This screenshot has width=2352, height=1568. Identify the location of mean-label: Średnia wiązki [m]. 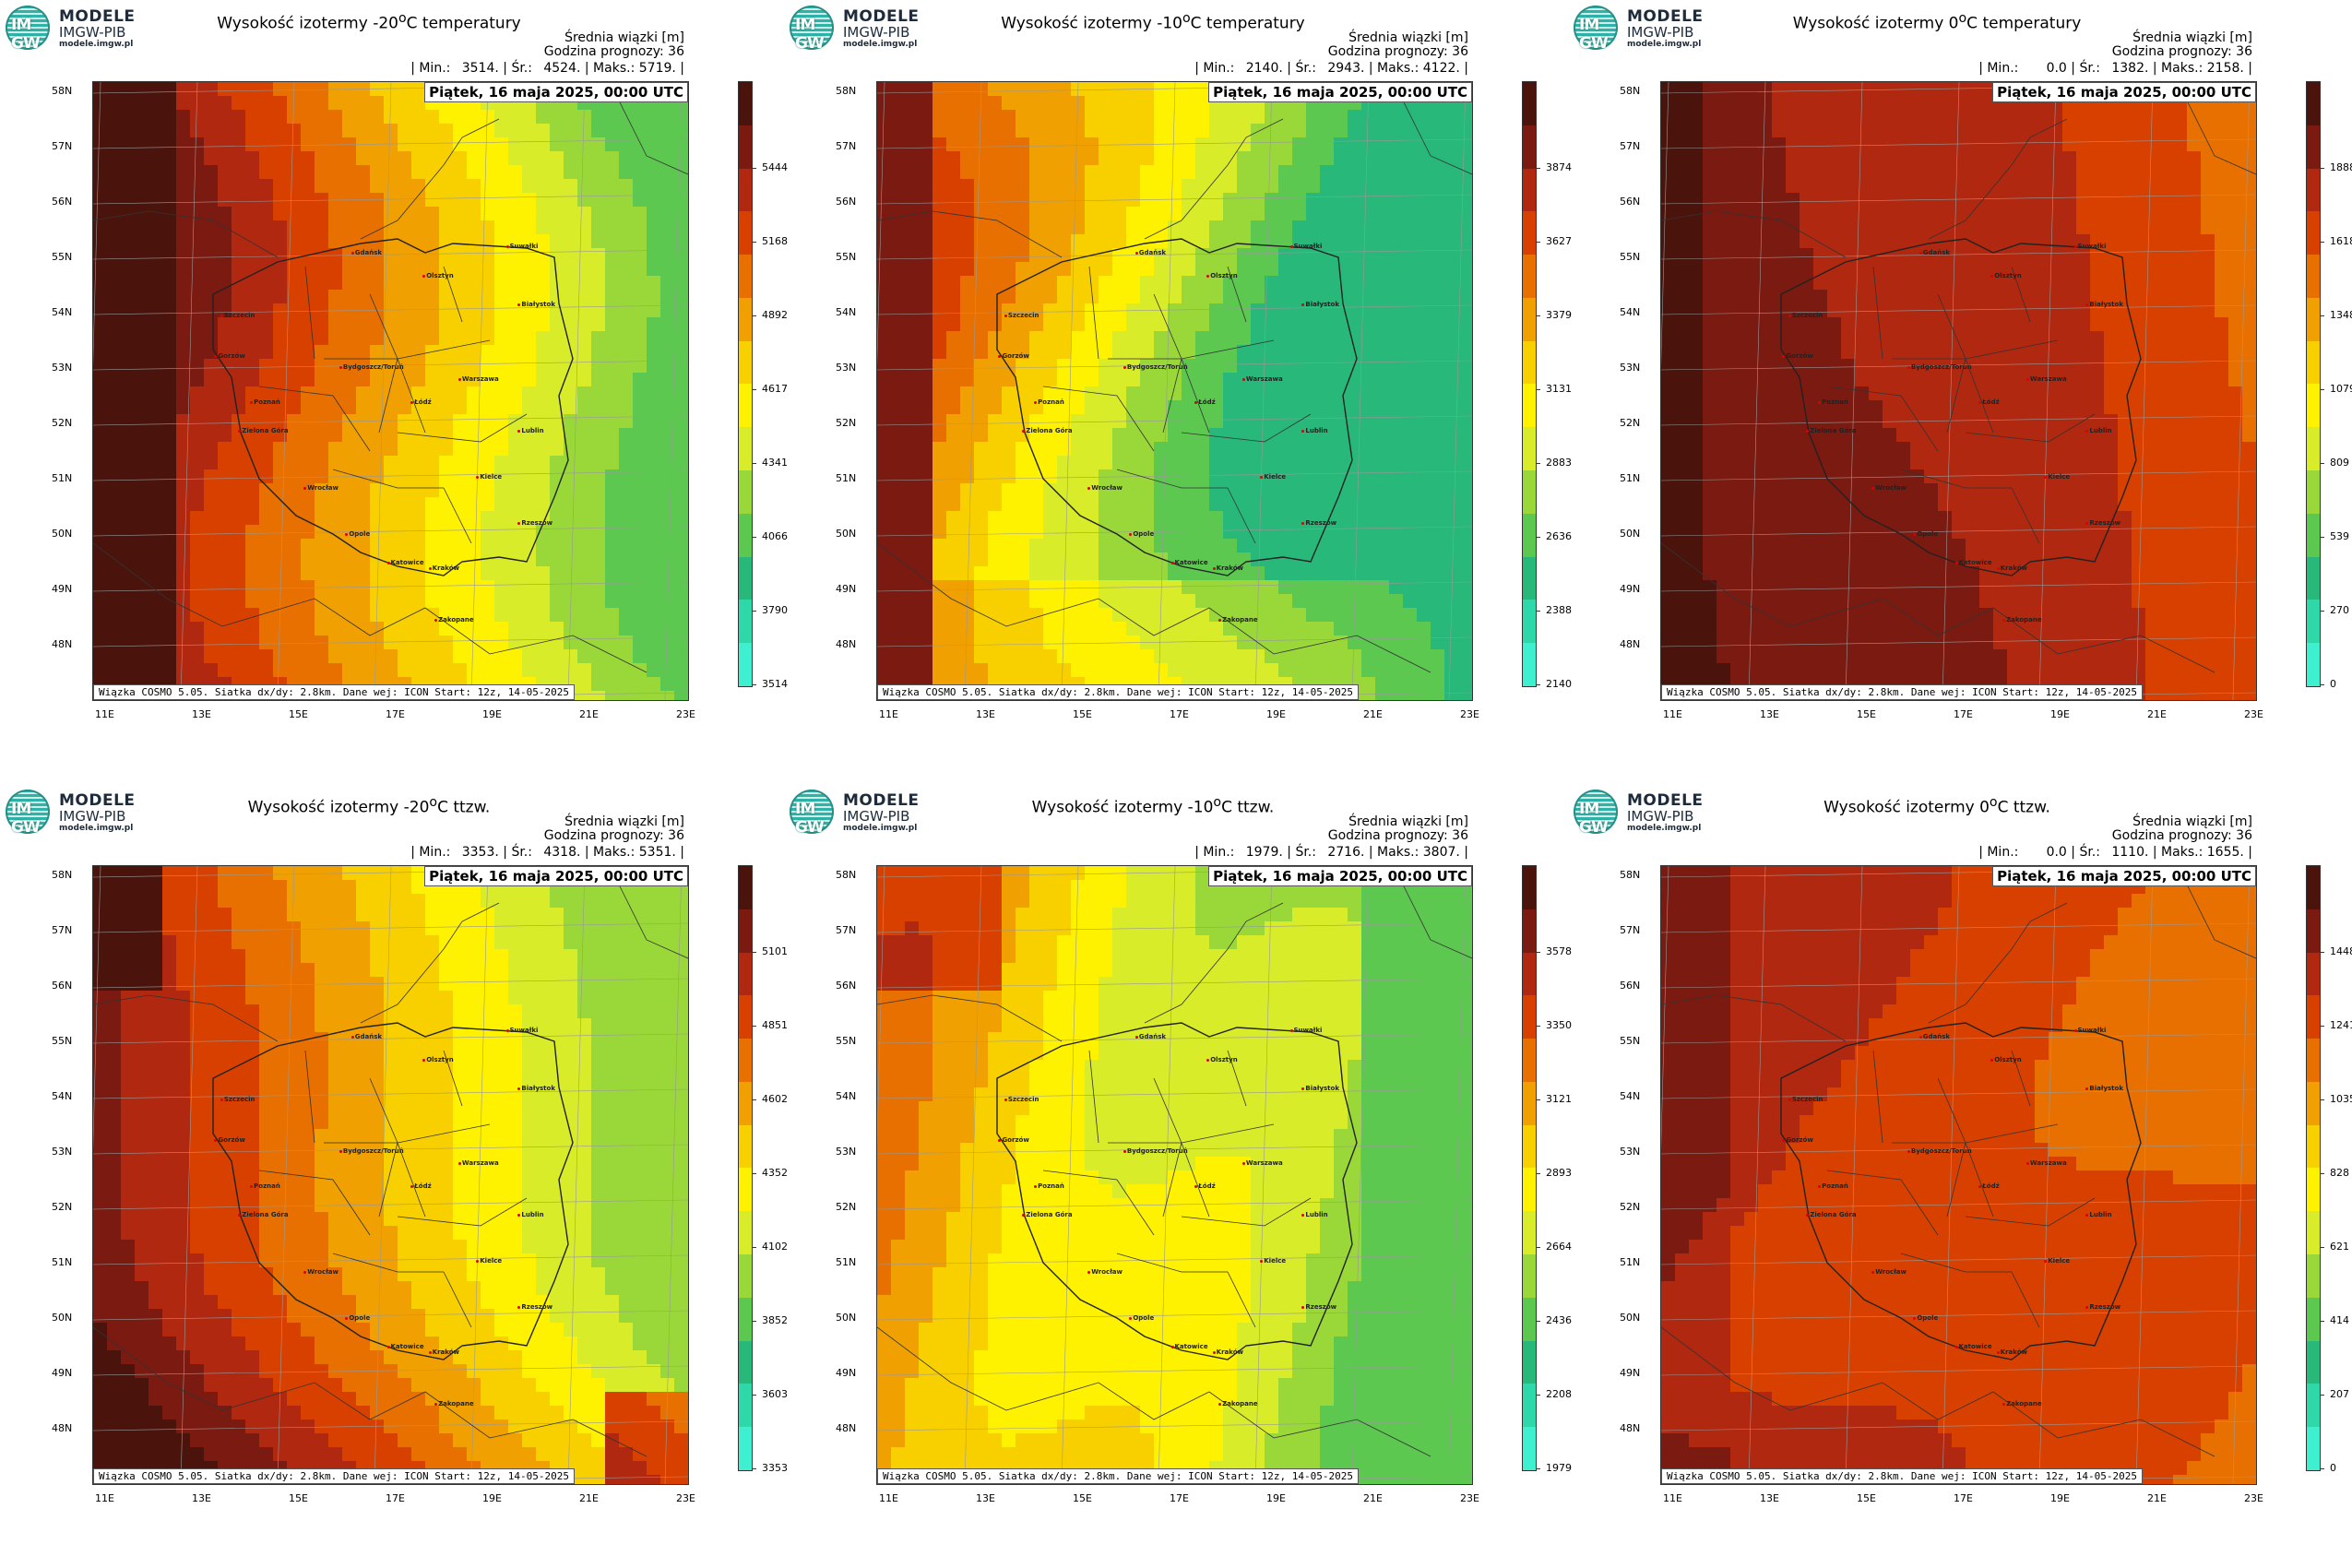
(624, 37).